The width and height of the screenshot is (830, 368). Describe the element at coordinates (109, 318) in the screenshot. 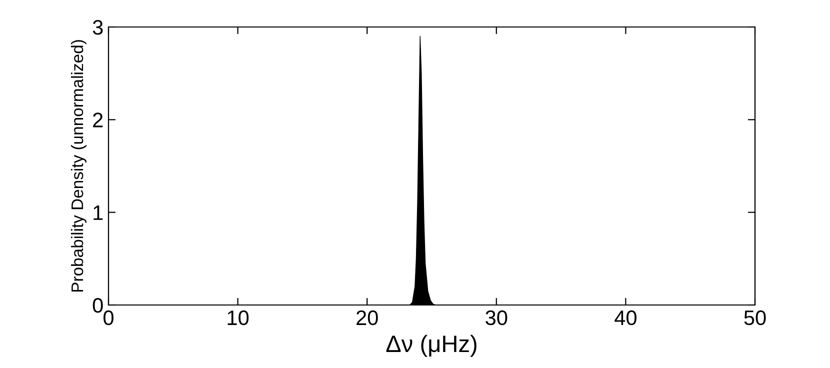

I see `x-tick-label: 0` at that location.